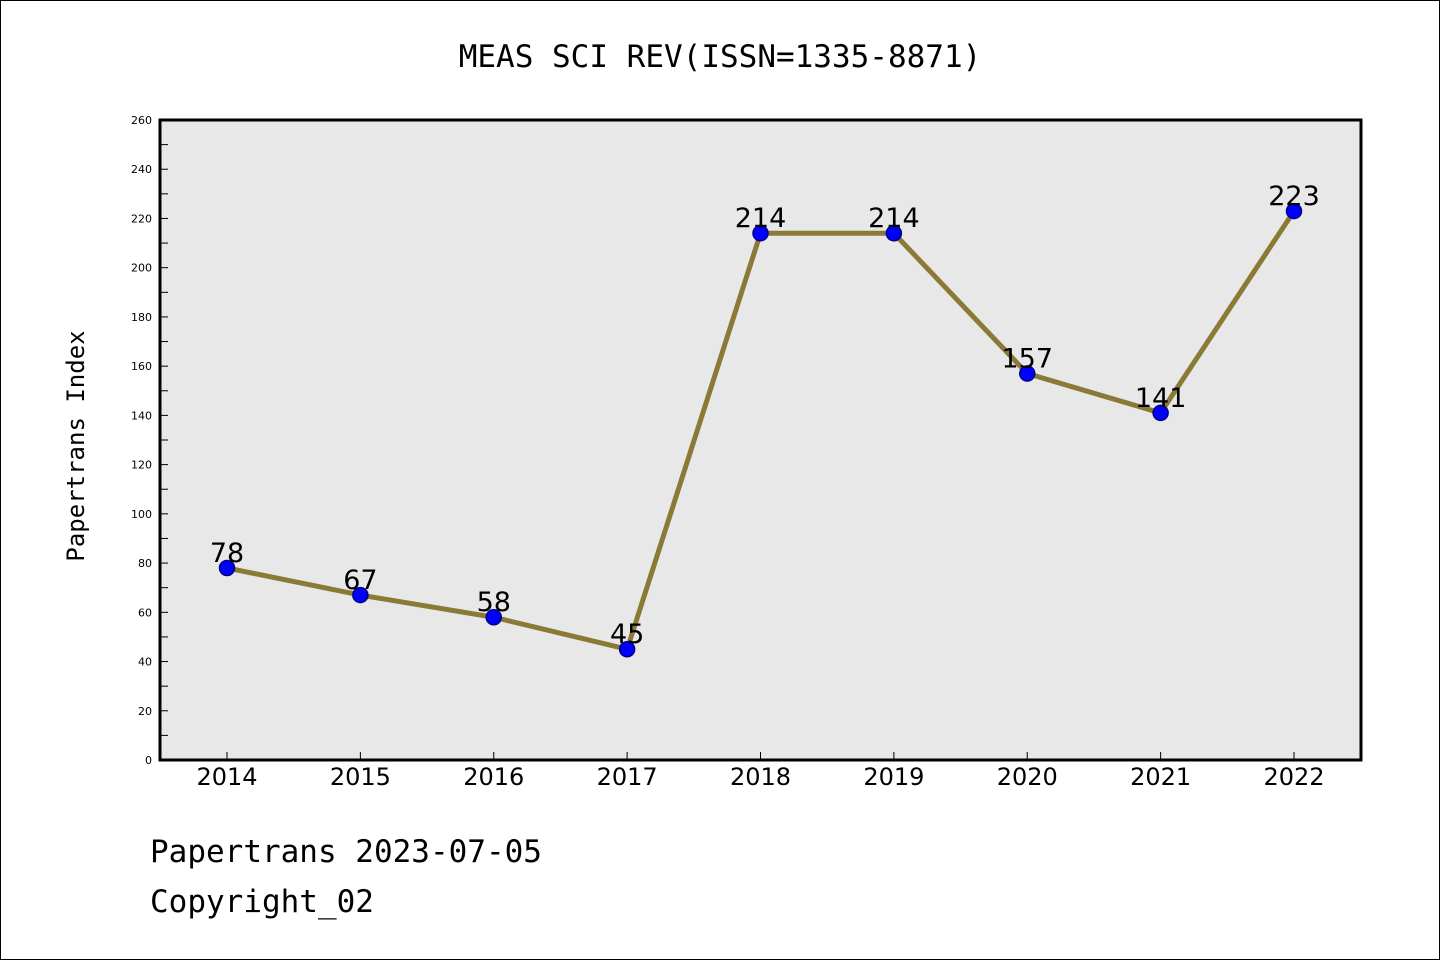 Image resolution: width=1440 pixels, height=960 pixels. Describe the element at coordinates (227, 553) in the screenshot. I see `data-label: 78` at that location.